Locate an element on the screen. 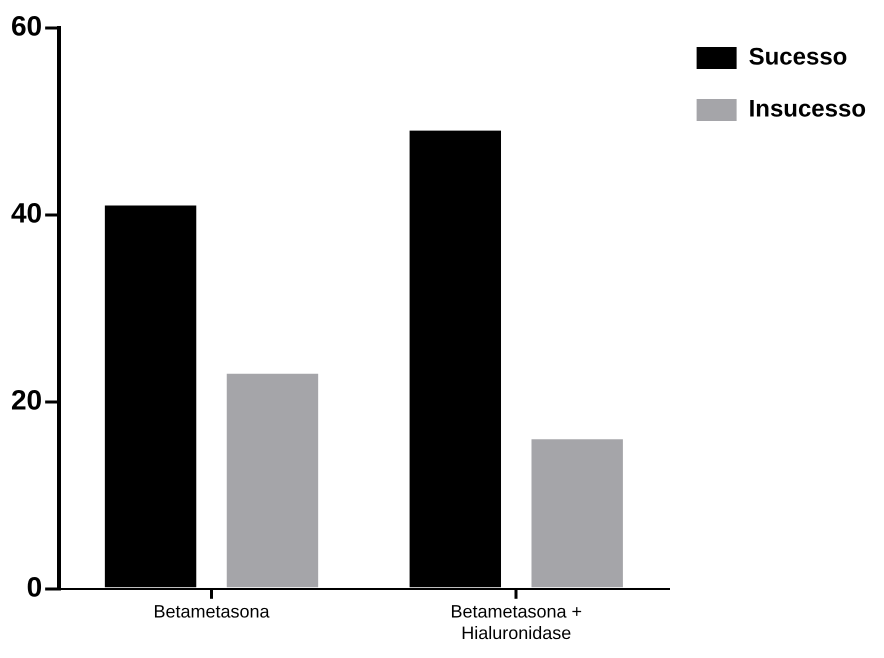  y-tick-label: 40 is located at coordinates (26, 213).